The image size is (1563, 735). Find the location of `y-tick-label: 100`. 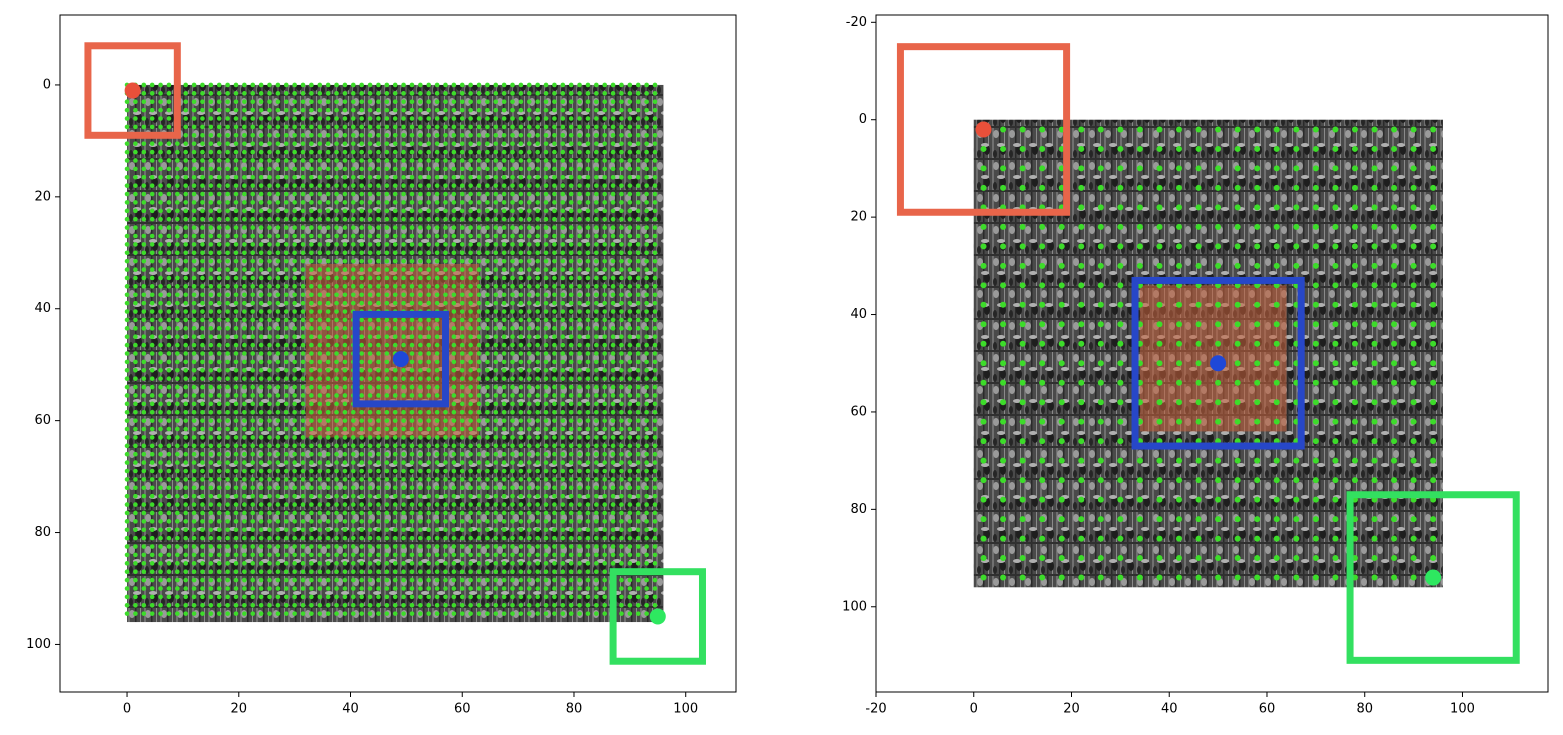

y-tick-label: 100 is located at coordinates (38, 644).